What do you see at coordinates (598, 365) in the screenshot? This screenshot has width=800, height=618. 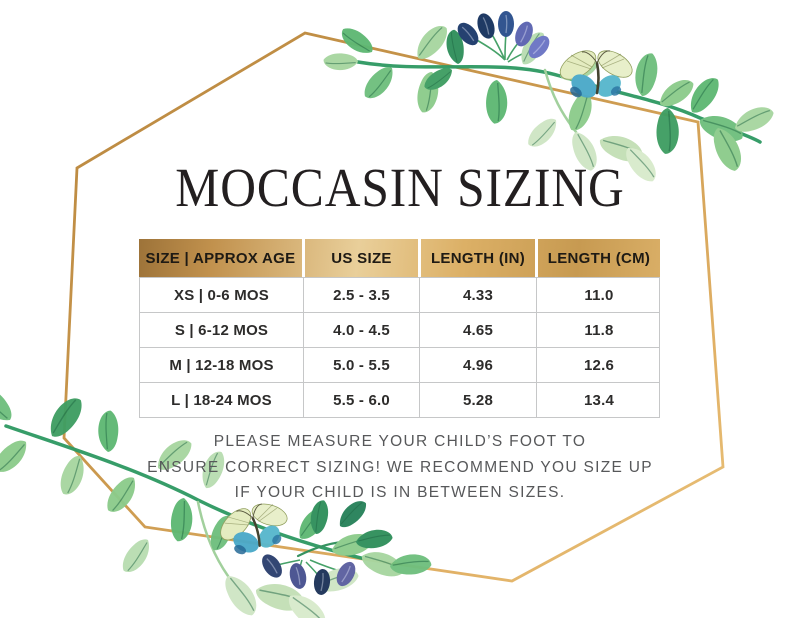 I see `table-cell: 12.6` at bounding box center [598, 365].